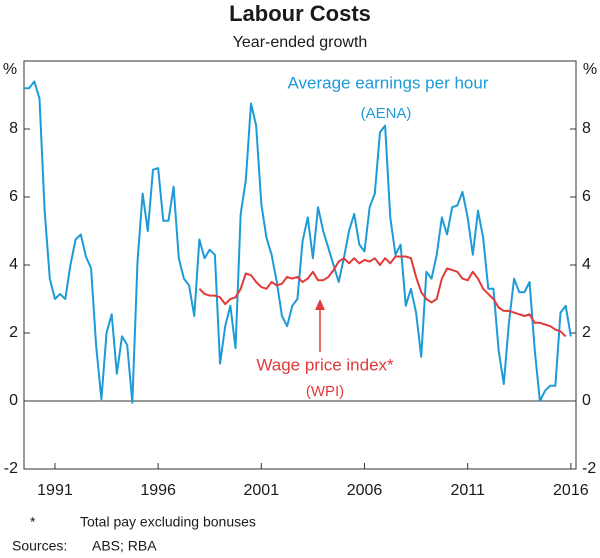  I want to click on y-tick-label: 4, so click(13, 264).